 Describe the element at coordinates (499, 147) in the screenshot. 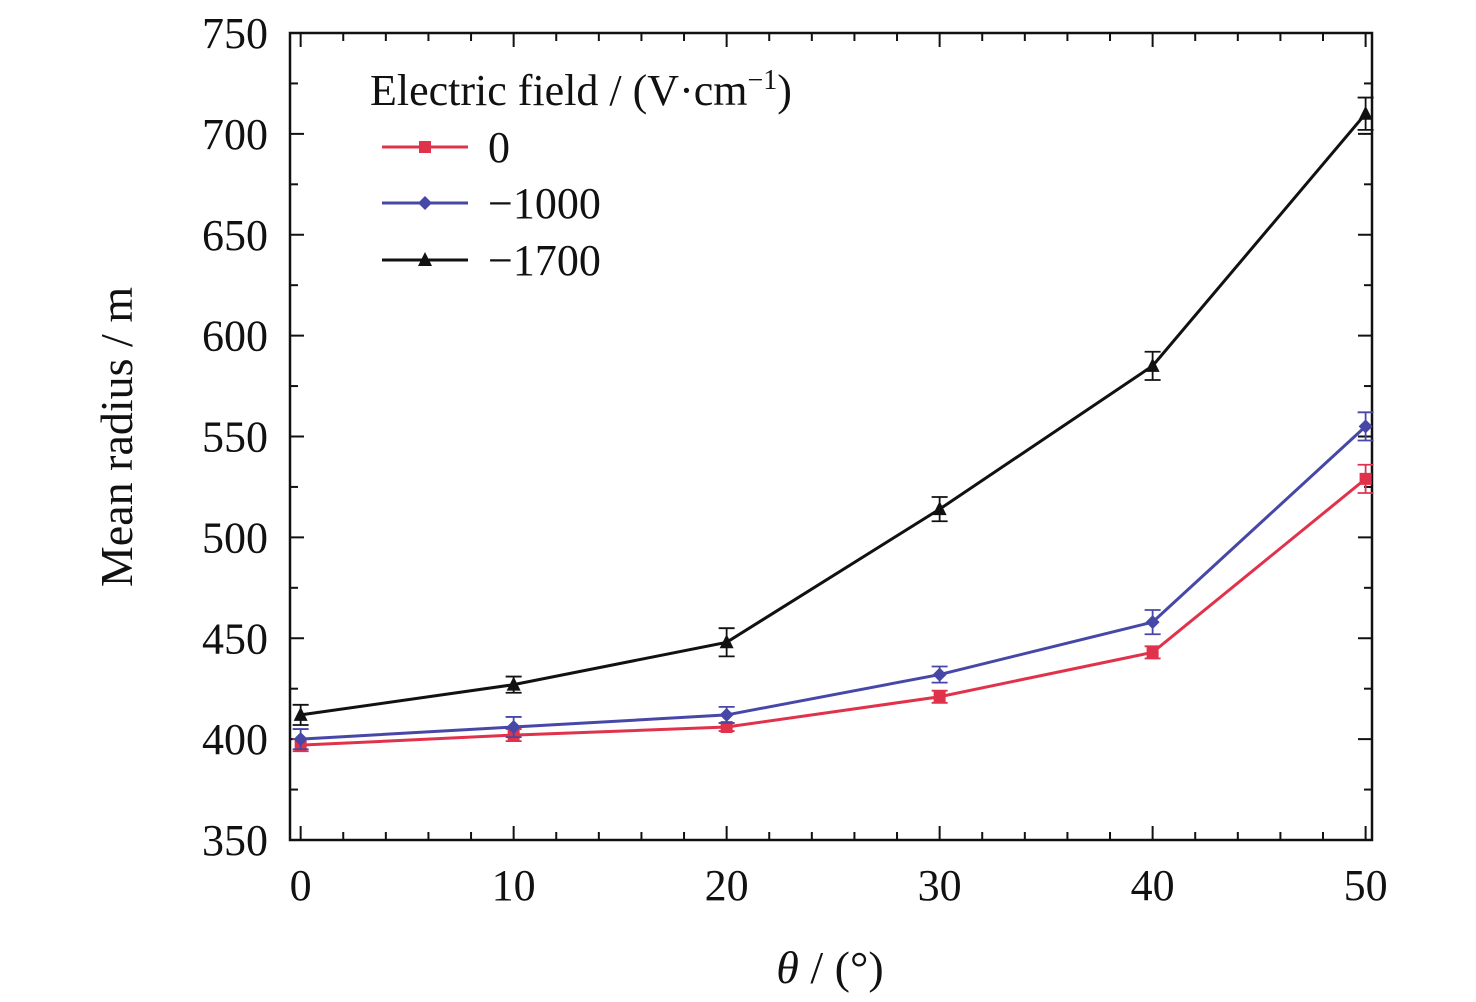

I see `legend-label: 0` at that location.